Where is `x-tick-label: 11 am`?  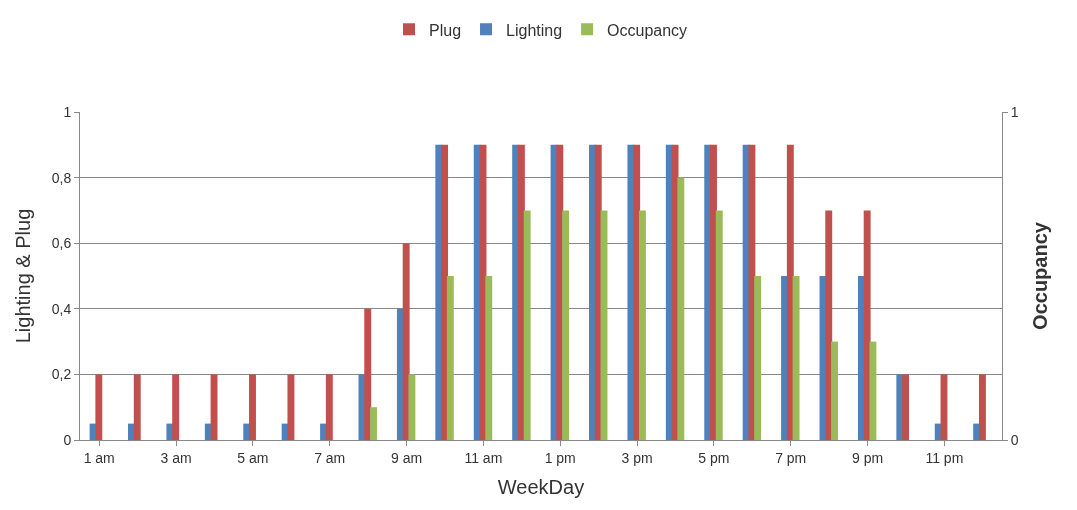
x-tick-label: 11 am is located at coordinates (483, 457).